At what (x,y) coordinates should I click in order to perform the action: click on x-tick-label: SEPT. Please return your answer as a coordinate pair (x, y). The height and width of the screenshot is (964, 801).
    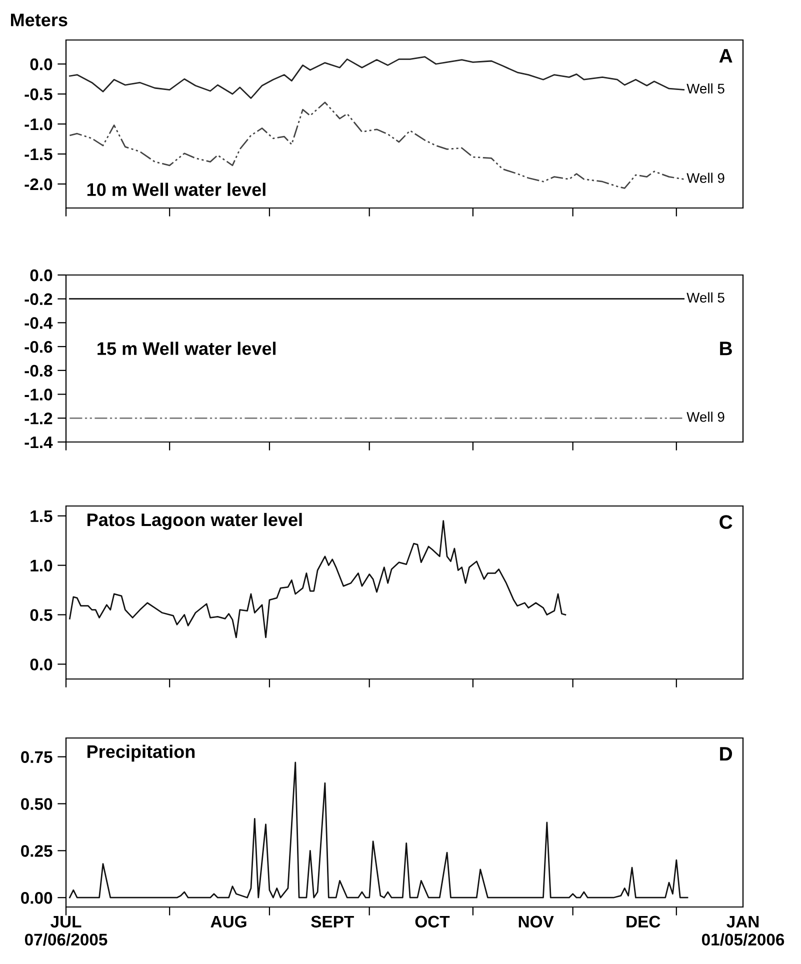
    Looking at the image, I should click on (332, 922).